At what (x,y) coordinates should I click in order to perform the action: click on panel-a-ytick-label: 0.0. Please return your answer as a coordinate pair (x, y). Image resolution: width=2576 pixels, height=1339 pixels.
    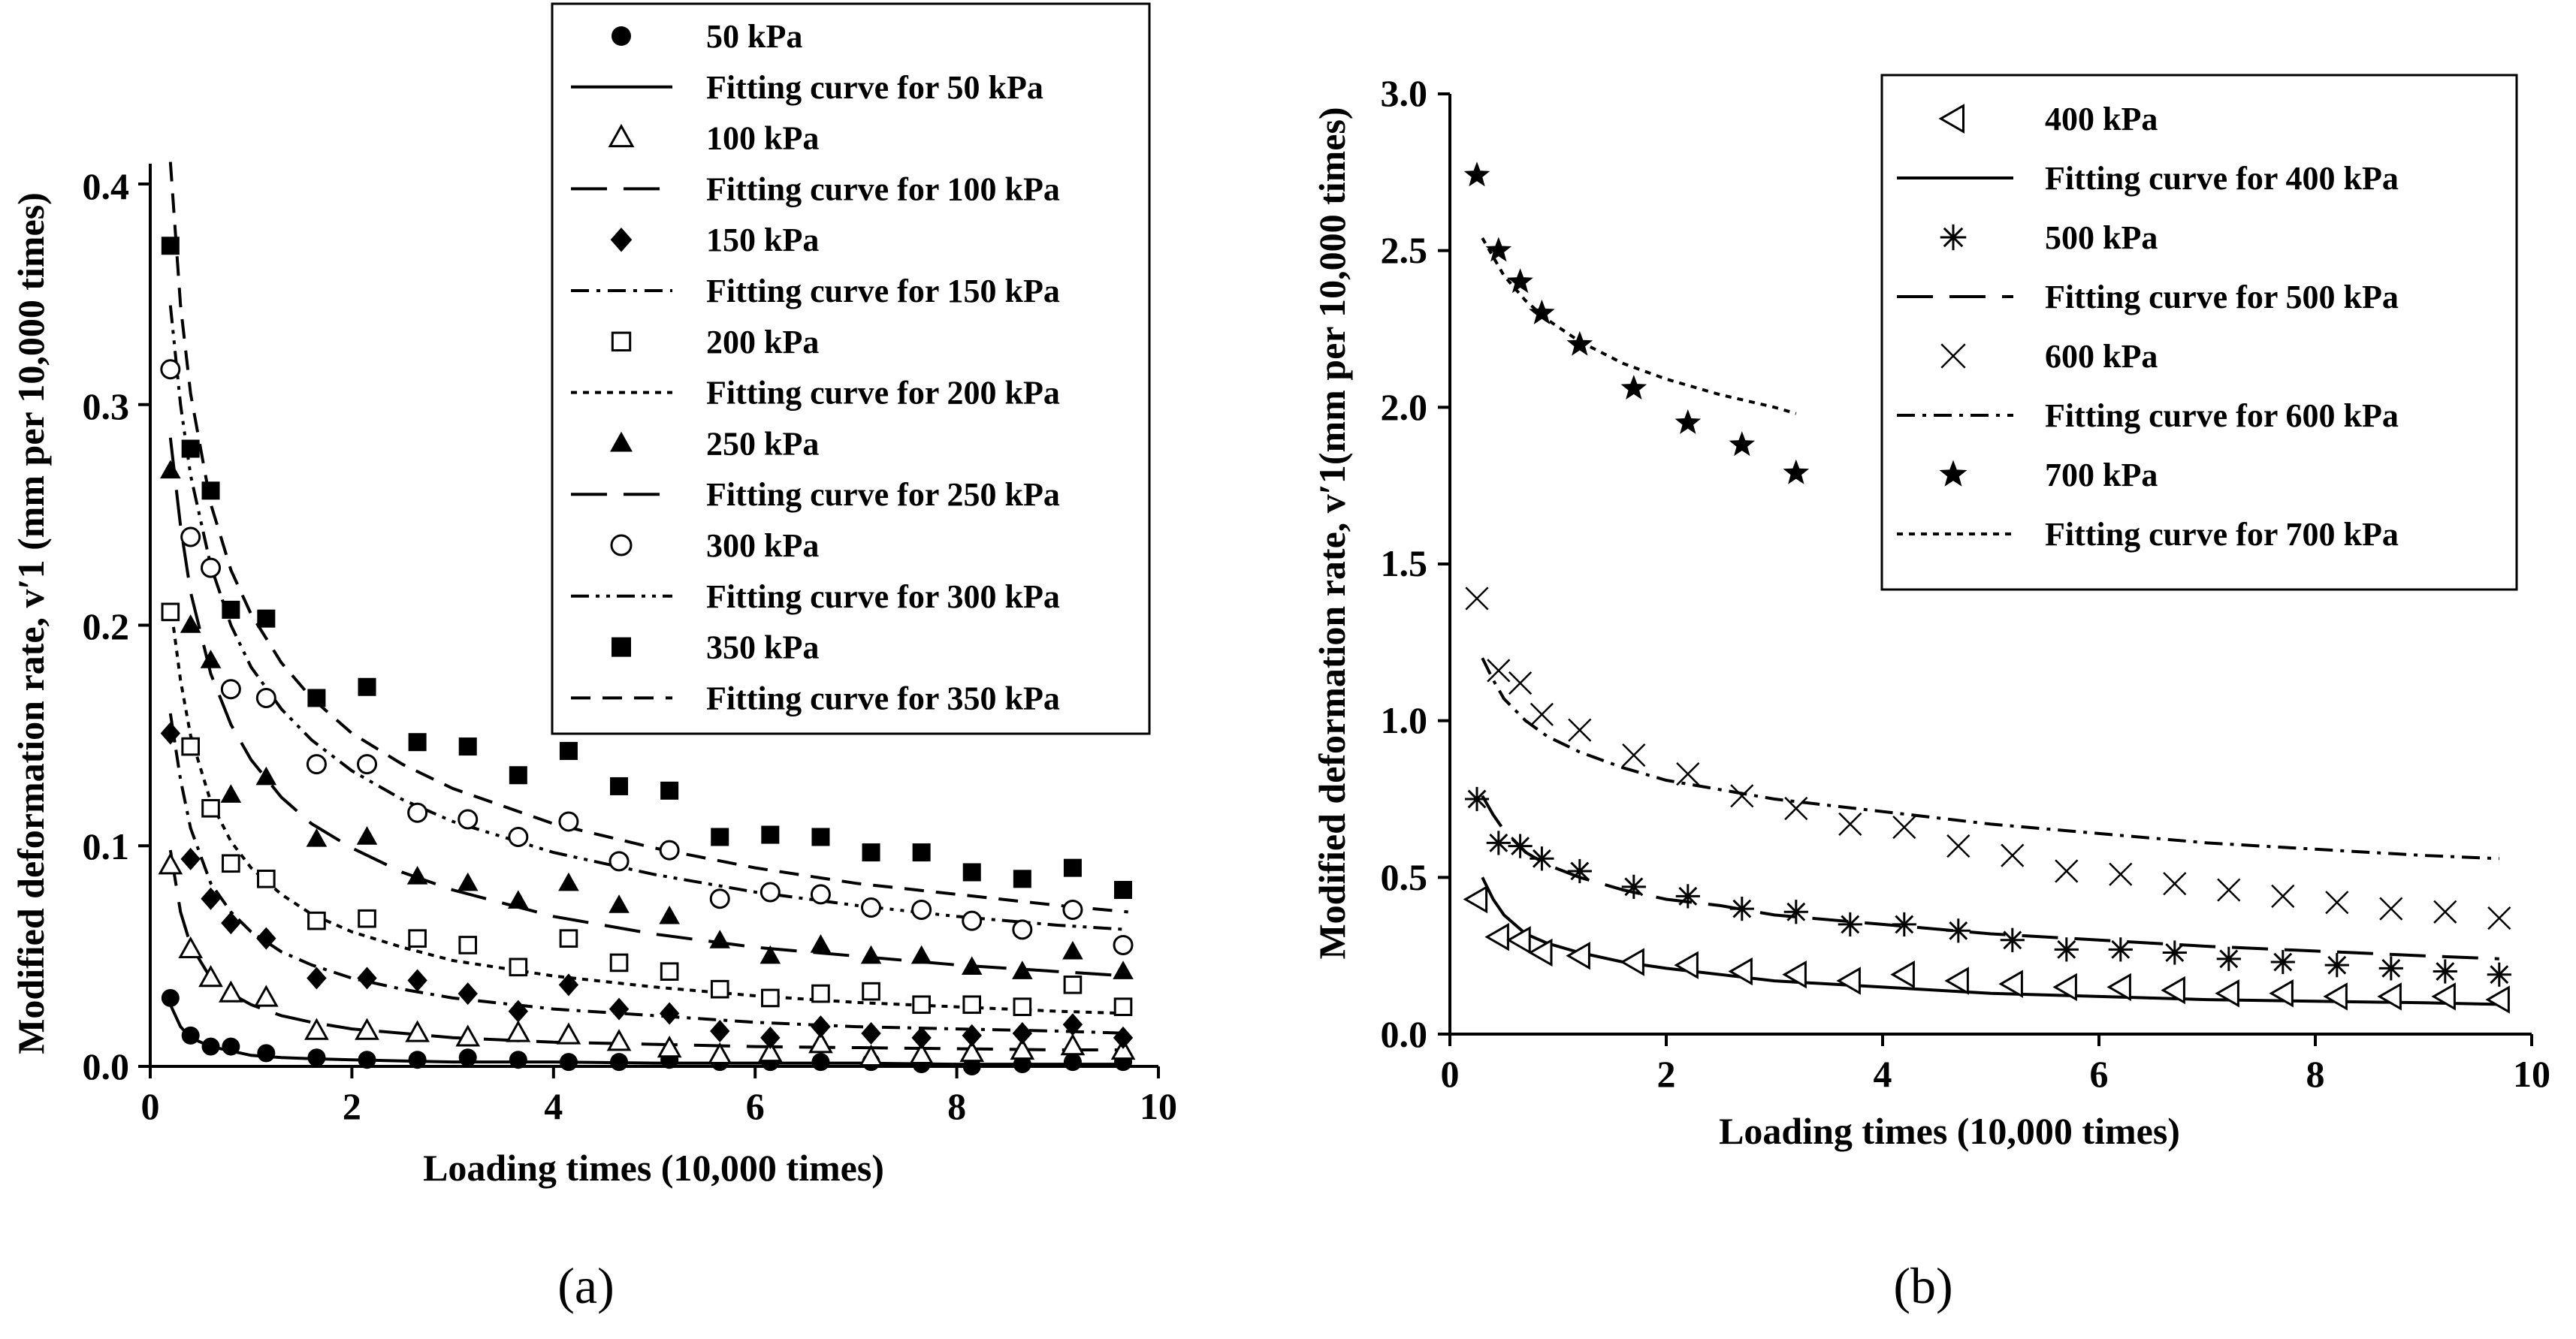
    Looking at the image, I should click on (106, 1066).